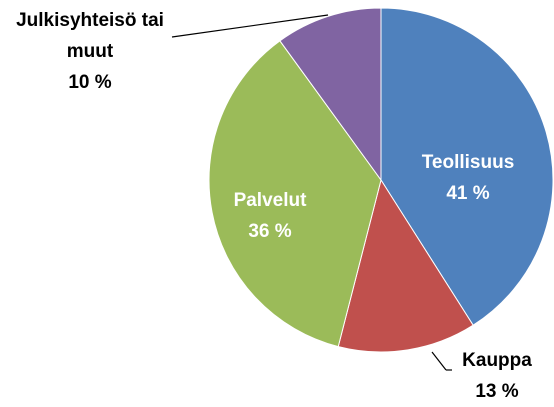  I want to click on slice-label: Teollisuus 41 %, so click(468, 178).